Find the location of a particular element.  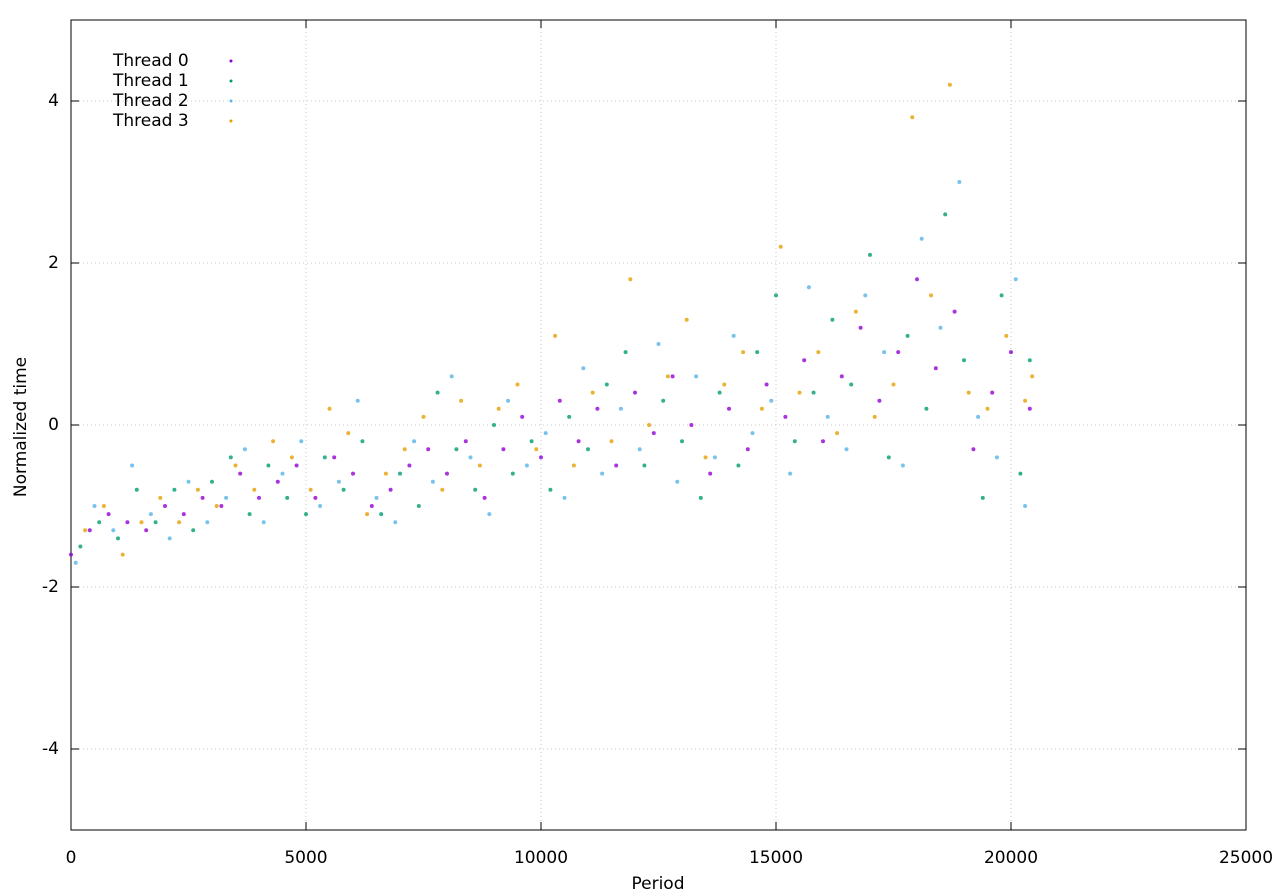

x-tick-label: 10000 is located at coordinates (541, 858).